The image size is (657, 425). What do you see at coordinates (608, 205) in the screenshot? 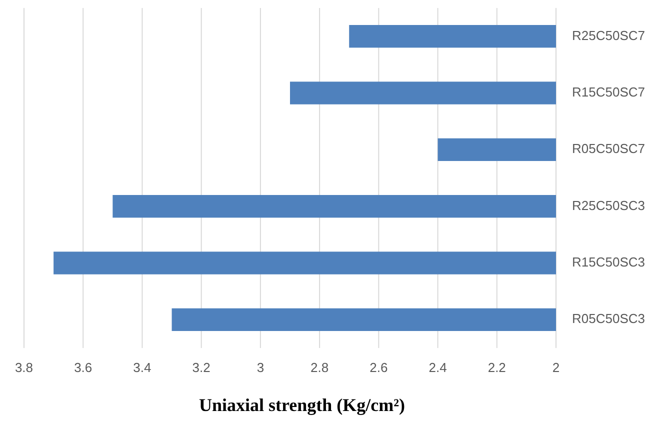
I see `y-tick-label: R25C50SC3` at bounding box center [608, 205].